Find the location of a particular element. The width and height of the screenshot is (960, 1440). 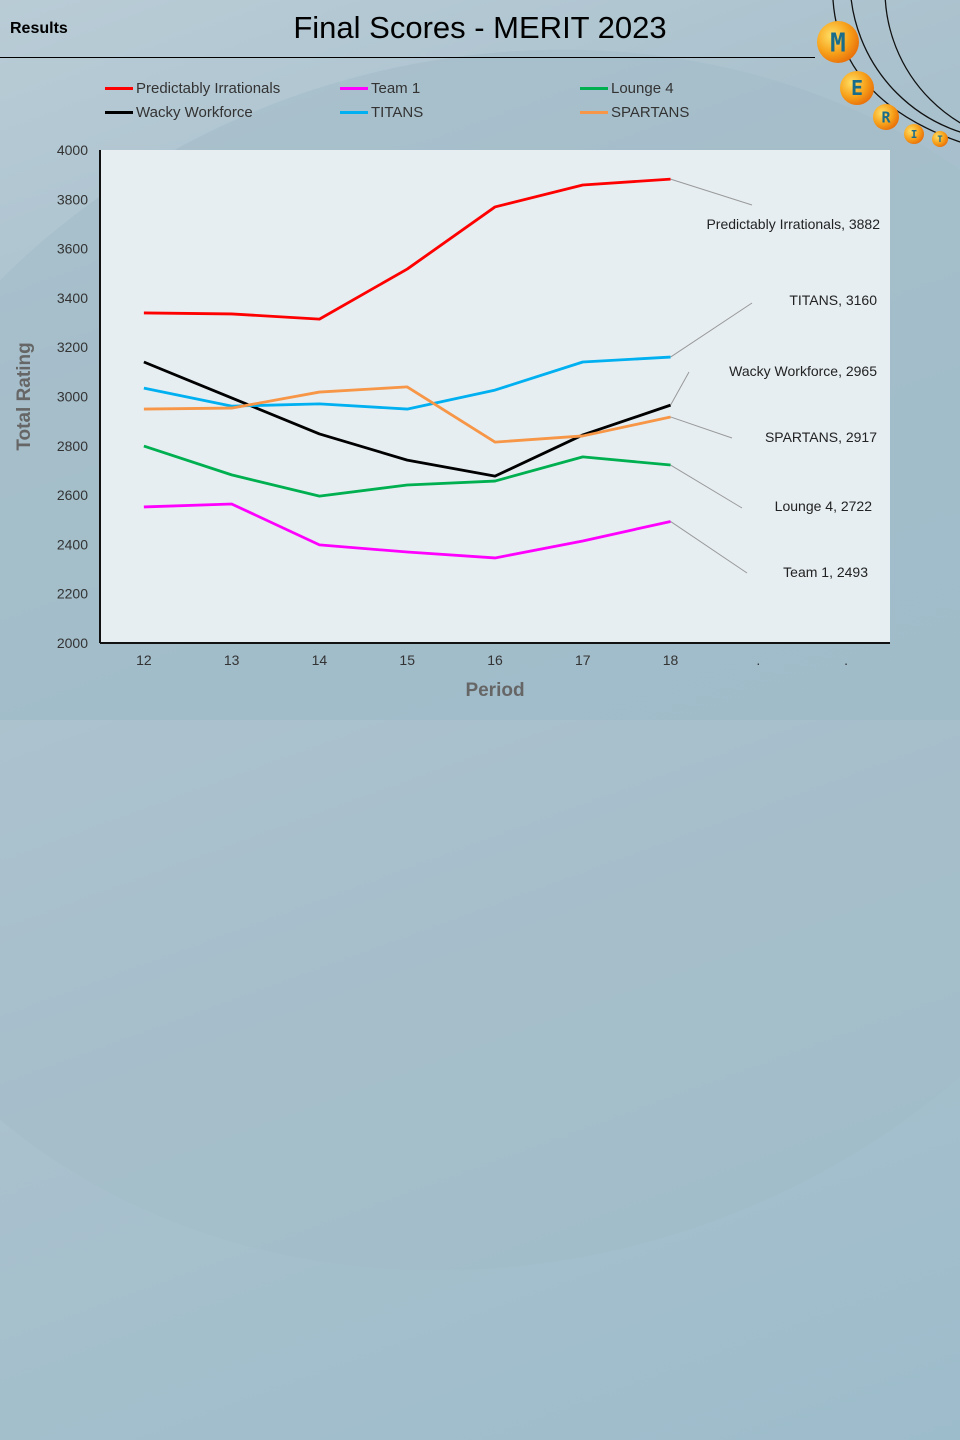

x-tick-label: 16 is located at coordinates (495, 660).